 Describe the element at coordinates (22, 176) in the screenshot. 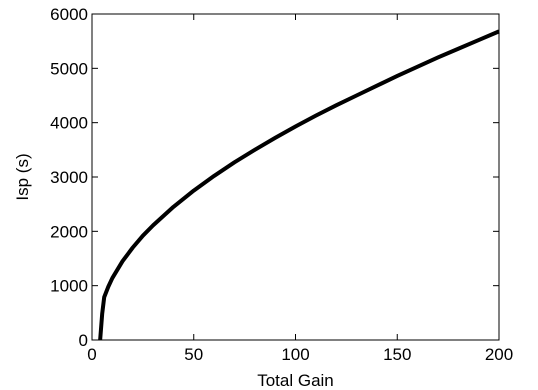

I see `y-axis-label: Isp (s)` at that location.